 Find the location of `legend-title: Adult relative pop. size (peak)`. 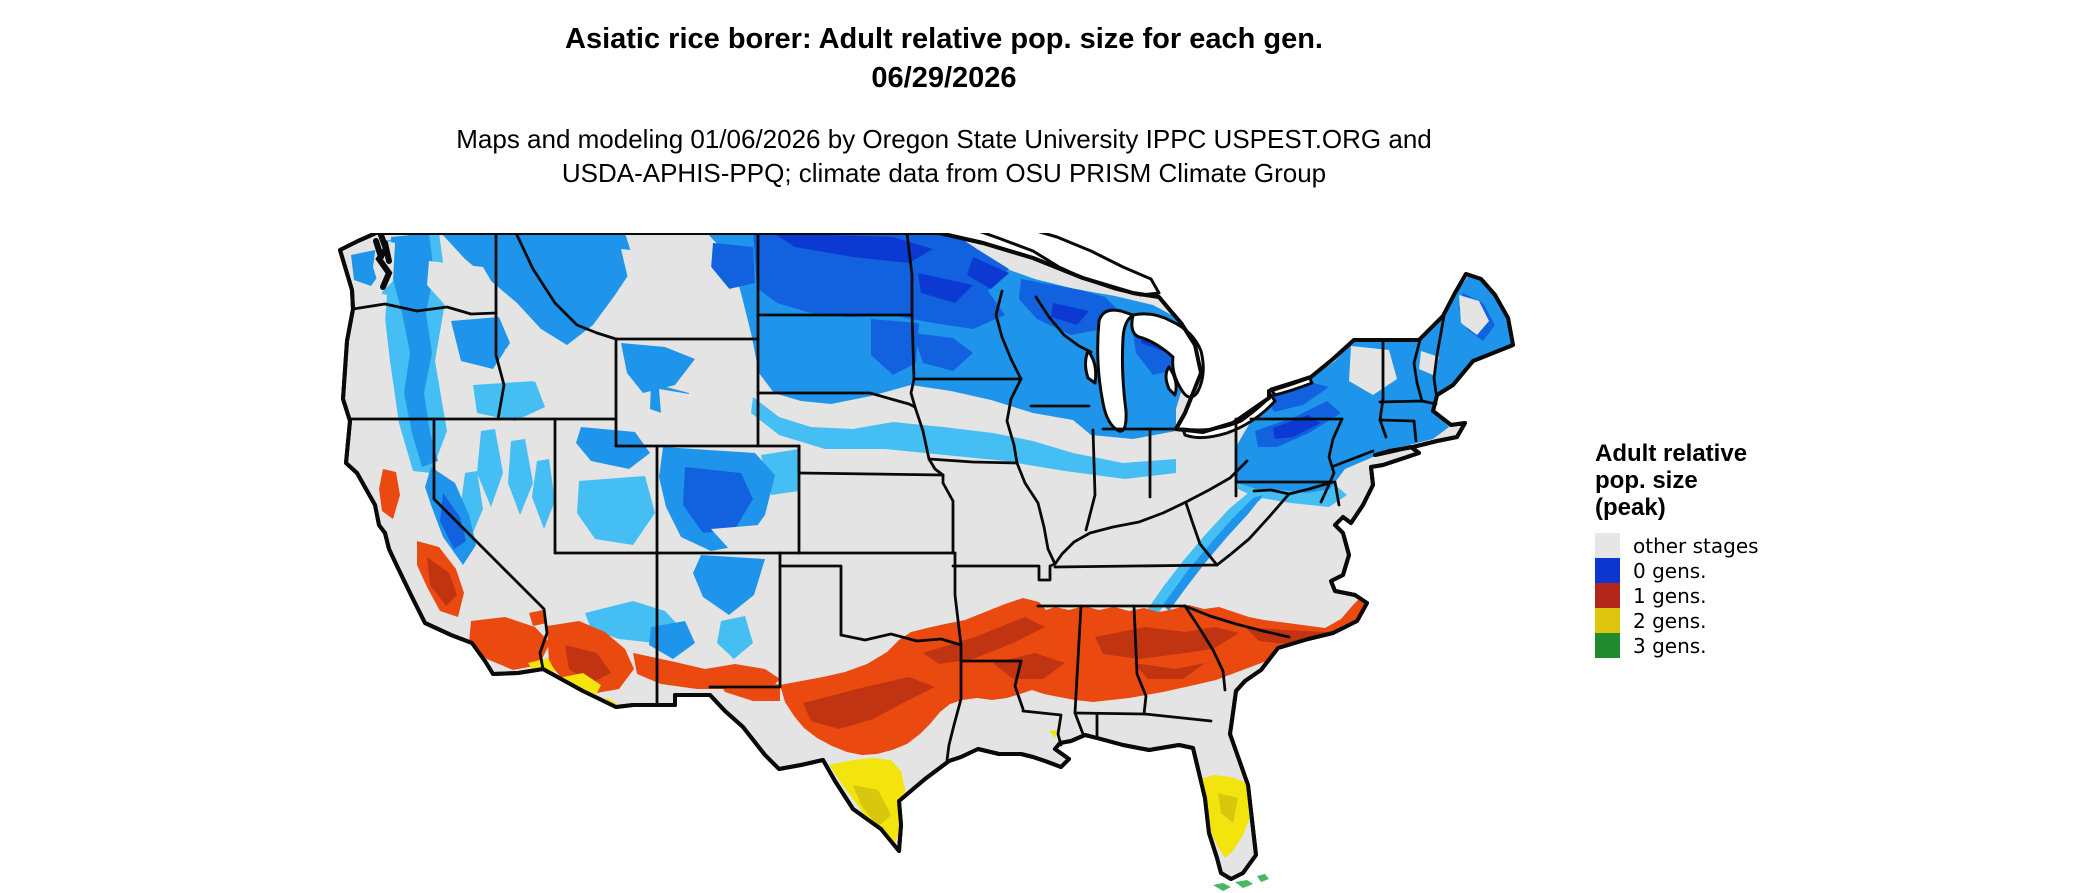

legend-title: Adult relative pop. size (peak) is located at coordinates (1677, 480).